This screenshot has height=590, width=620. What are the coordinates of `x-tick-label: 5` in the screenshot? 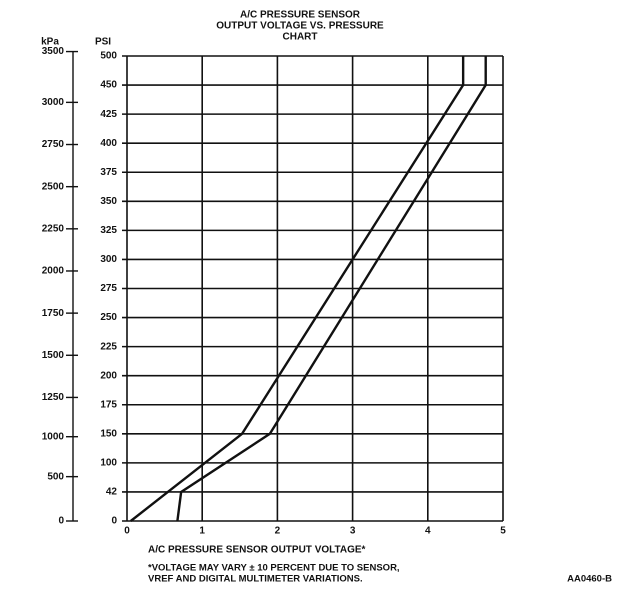 It's located at (503, 531).